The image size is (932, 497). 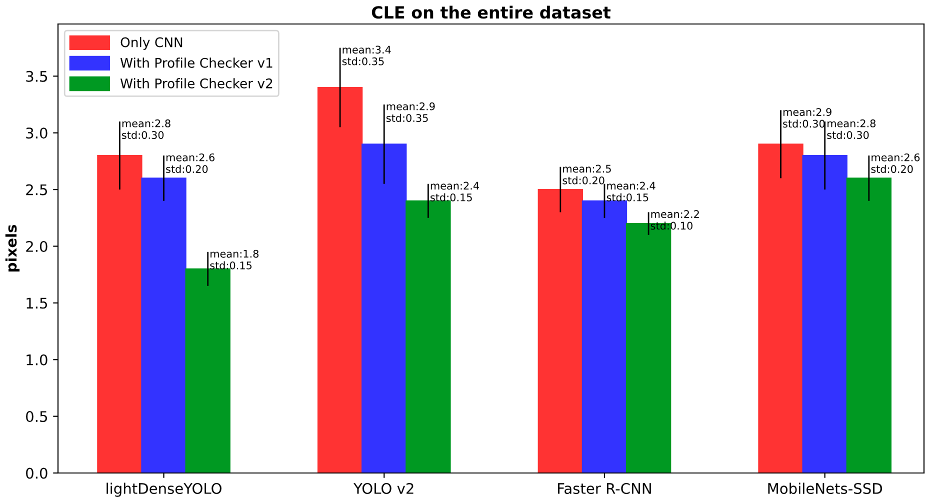 What do you see at coordinates (37, 133) in the screenshot?
I see `y-tick-label: 3.0` at bounding box center [37, 133].